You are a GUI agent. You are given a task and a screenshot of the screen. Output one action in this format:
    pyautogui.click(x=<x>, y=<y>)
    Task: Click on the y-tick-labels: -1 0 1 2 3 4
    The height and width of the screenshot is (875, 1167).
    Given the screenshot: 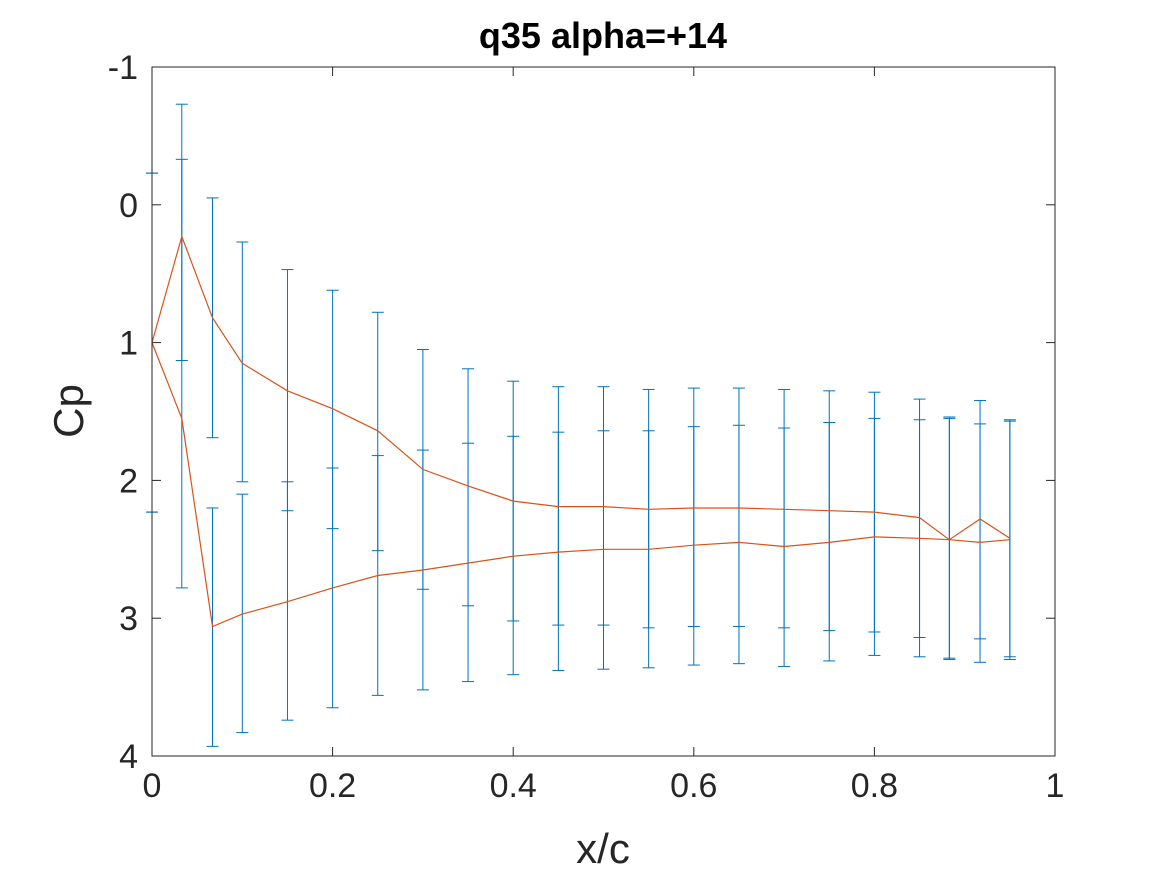 What is the action you would take?
    pyautogui.click(x=123, y=412)
    